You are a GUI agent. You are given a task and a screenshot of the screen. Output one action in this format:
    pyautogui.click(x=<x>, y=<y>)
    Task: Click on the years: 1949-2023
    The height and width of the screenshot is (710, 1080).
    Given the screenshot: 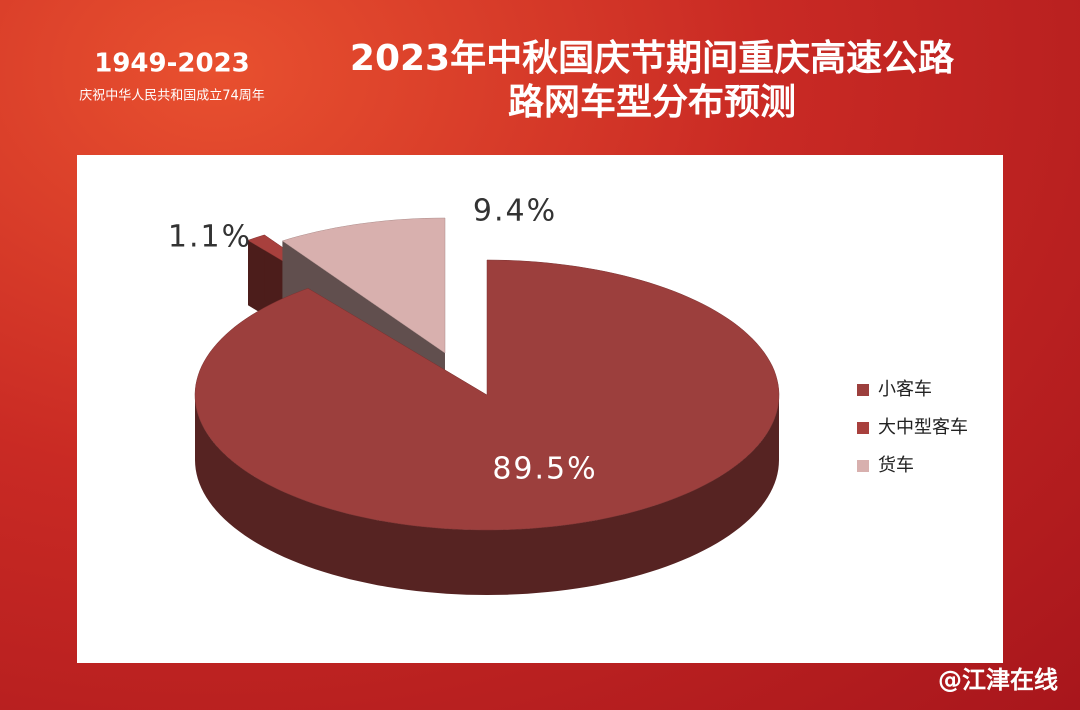 What is the action you would take?
    pyautogui.click(x=172, y=64)
    